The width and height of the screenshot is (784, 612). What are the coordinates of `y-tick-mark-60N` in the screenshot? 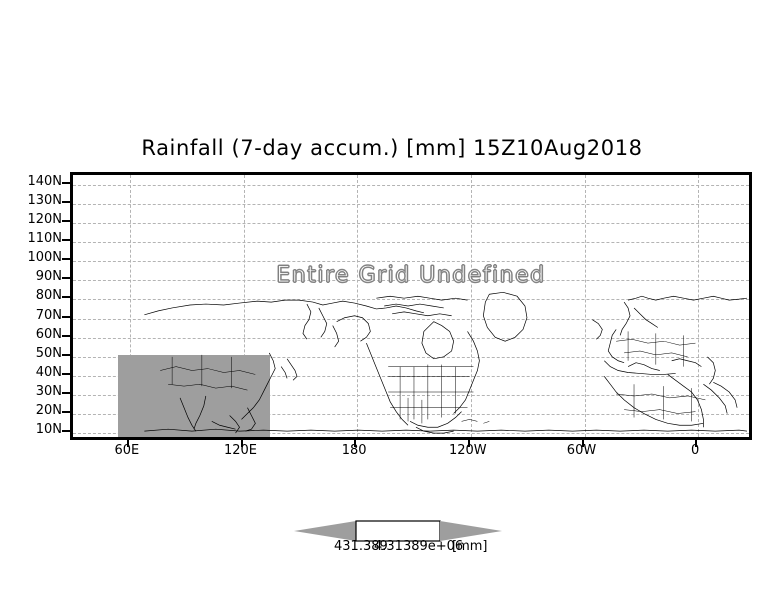 It's located at (66, 335).